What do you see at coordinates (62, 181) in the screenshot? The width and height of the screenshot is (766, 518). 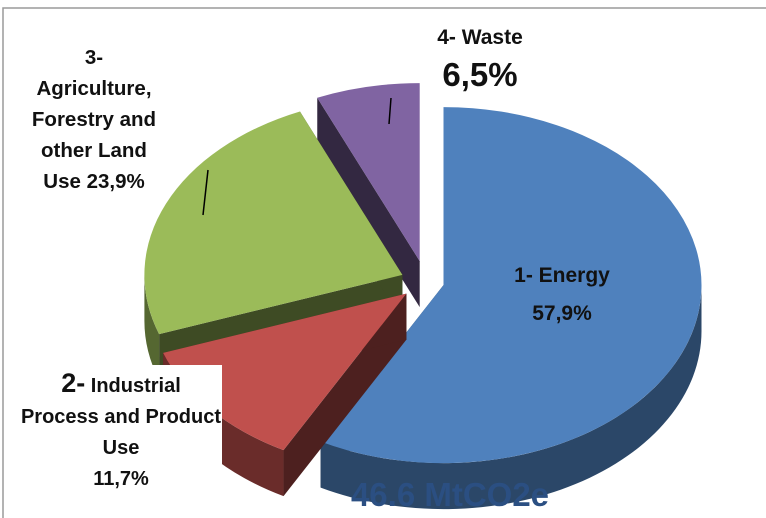 I see `agri-tail: Use` at bounding box center [62, 181].